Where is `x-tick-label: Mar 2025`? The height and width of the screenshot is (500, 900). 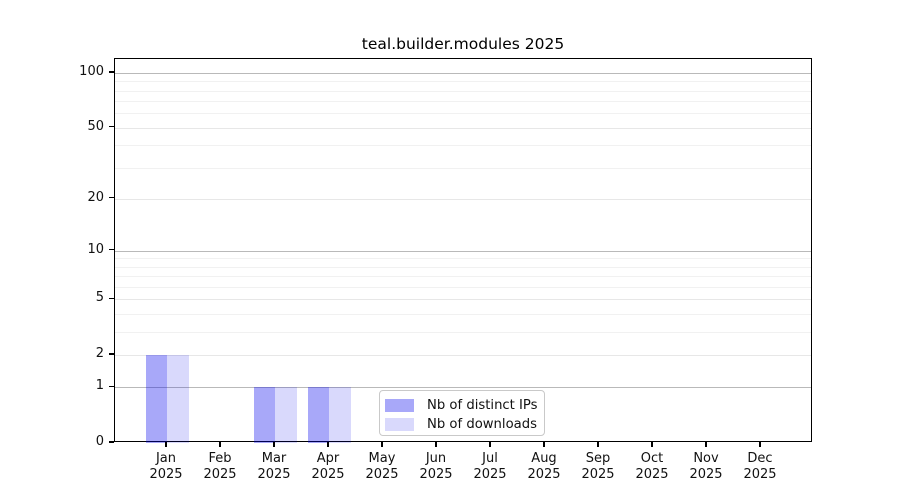
x-tick-label: Mar 2025 is located at coordinates (274, 466).